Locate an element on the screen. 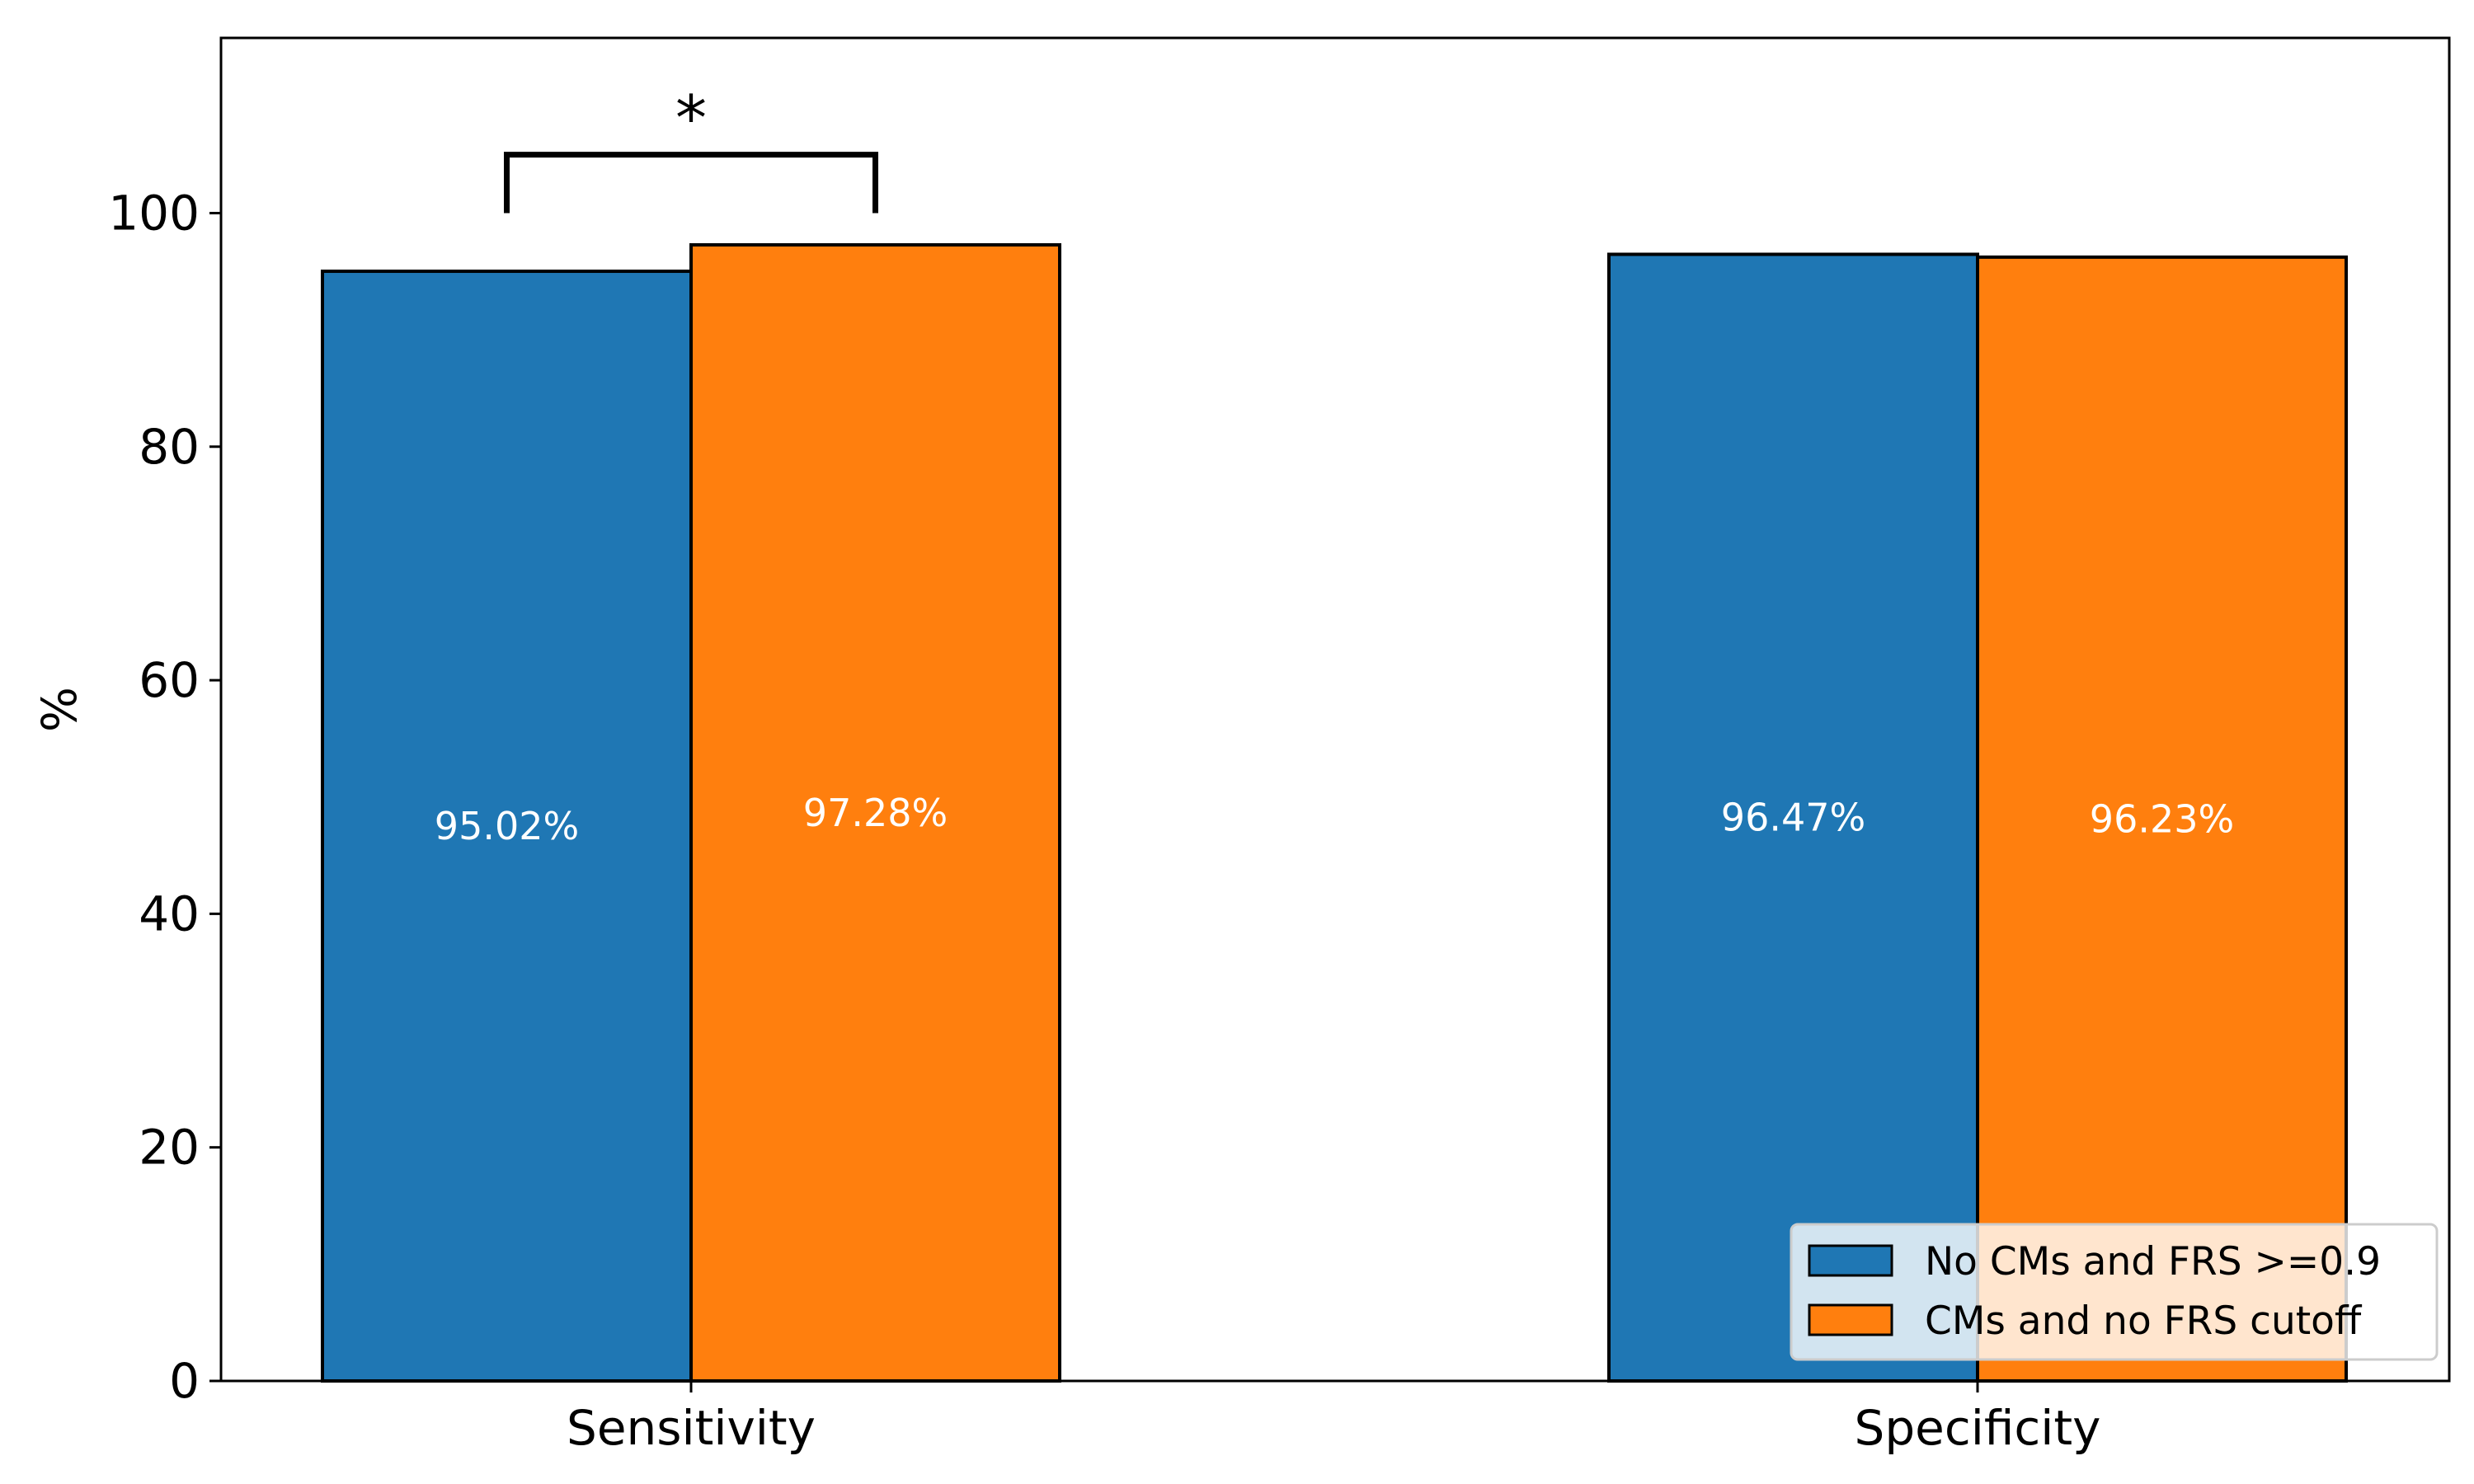 The height and width of the screenshot is (1484, 2474). legend-label: No CMs and FRS >=0.9 is located at coordinates (2153, 1261).